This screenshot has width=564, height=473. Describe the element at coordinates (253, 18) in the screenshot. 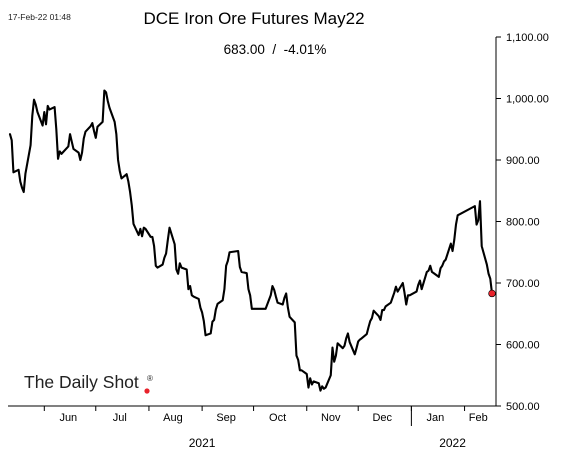

I see `chart-title: DCE Iron Ore Futures May22` at that location.